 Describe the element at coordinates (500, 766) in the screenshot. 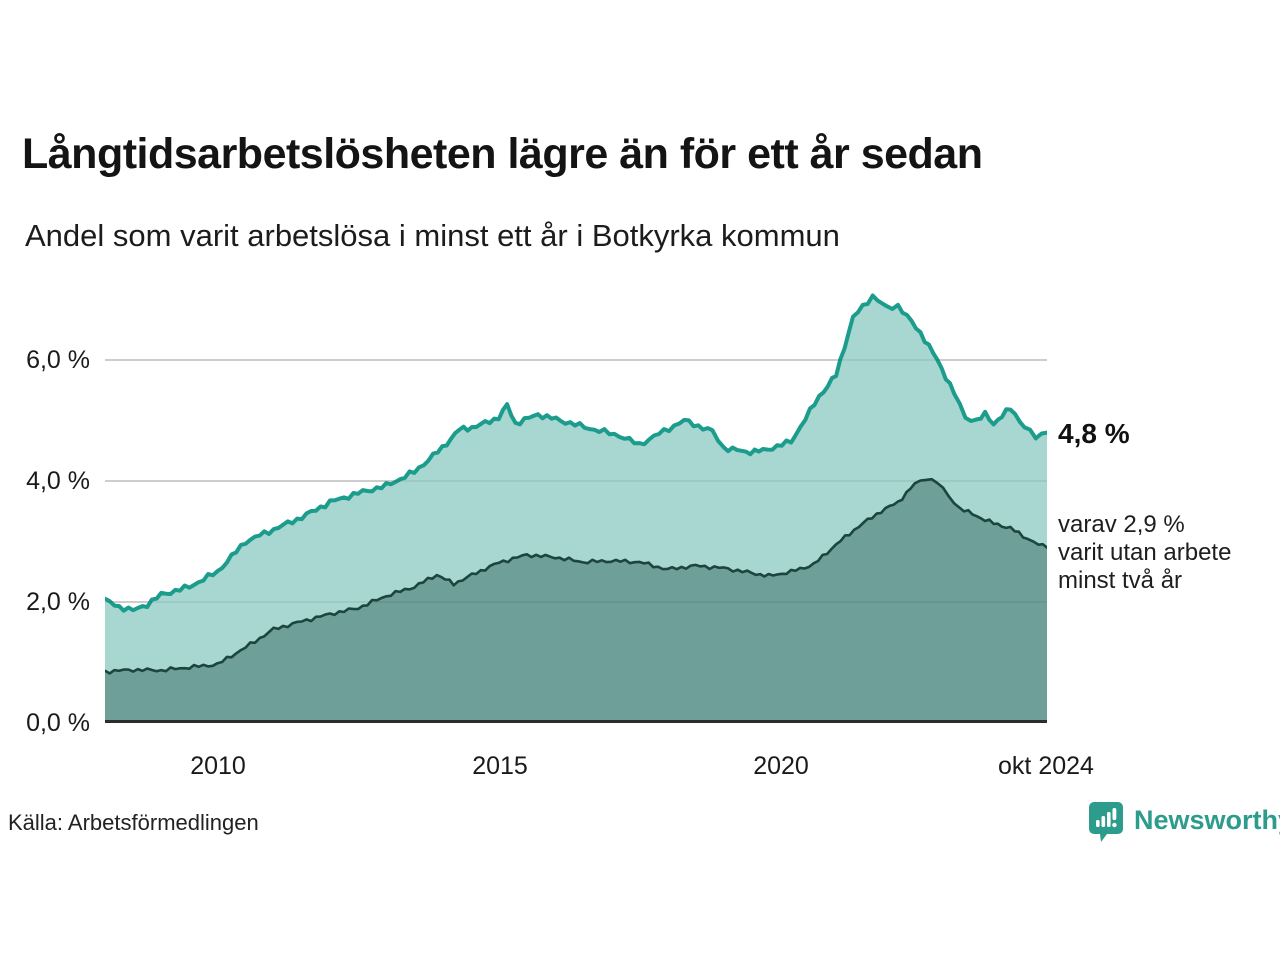

I see `x-axis-tick-2015: 2015` at that location.